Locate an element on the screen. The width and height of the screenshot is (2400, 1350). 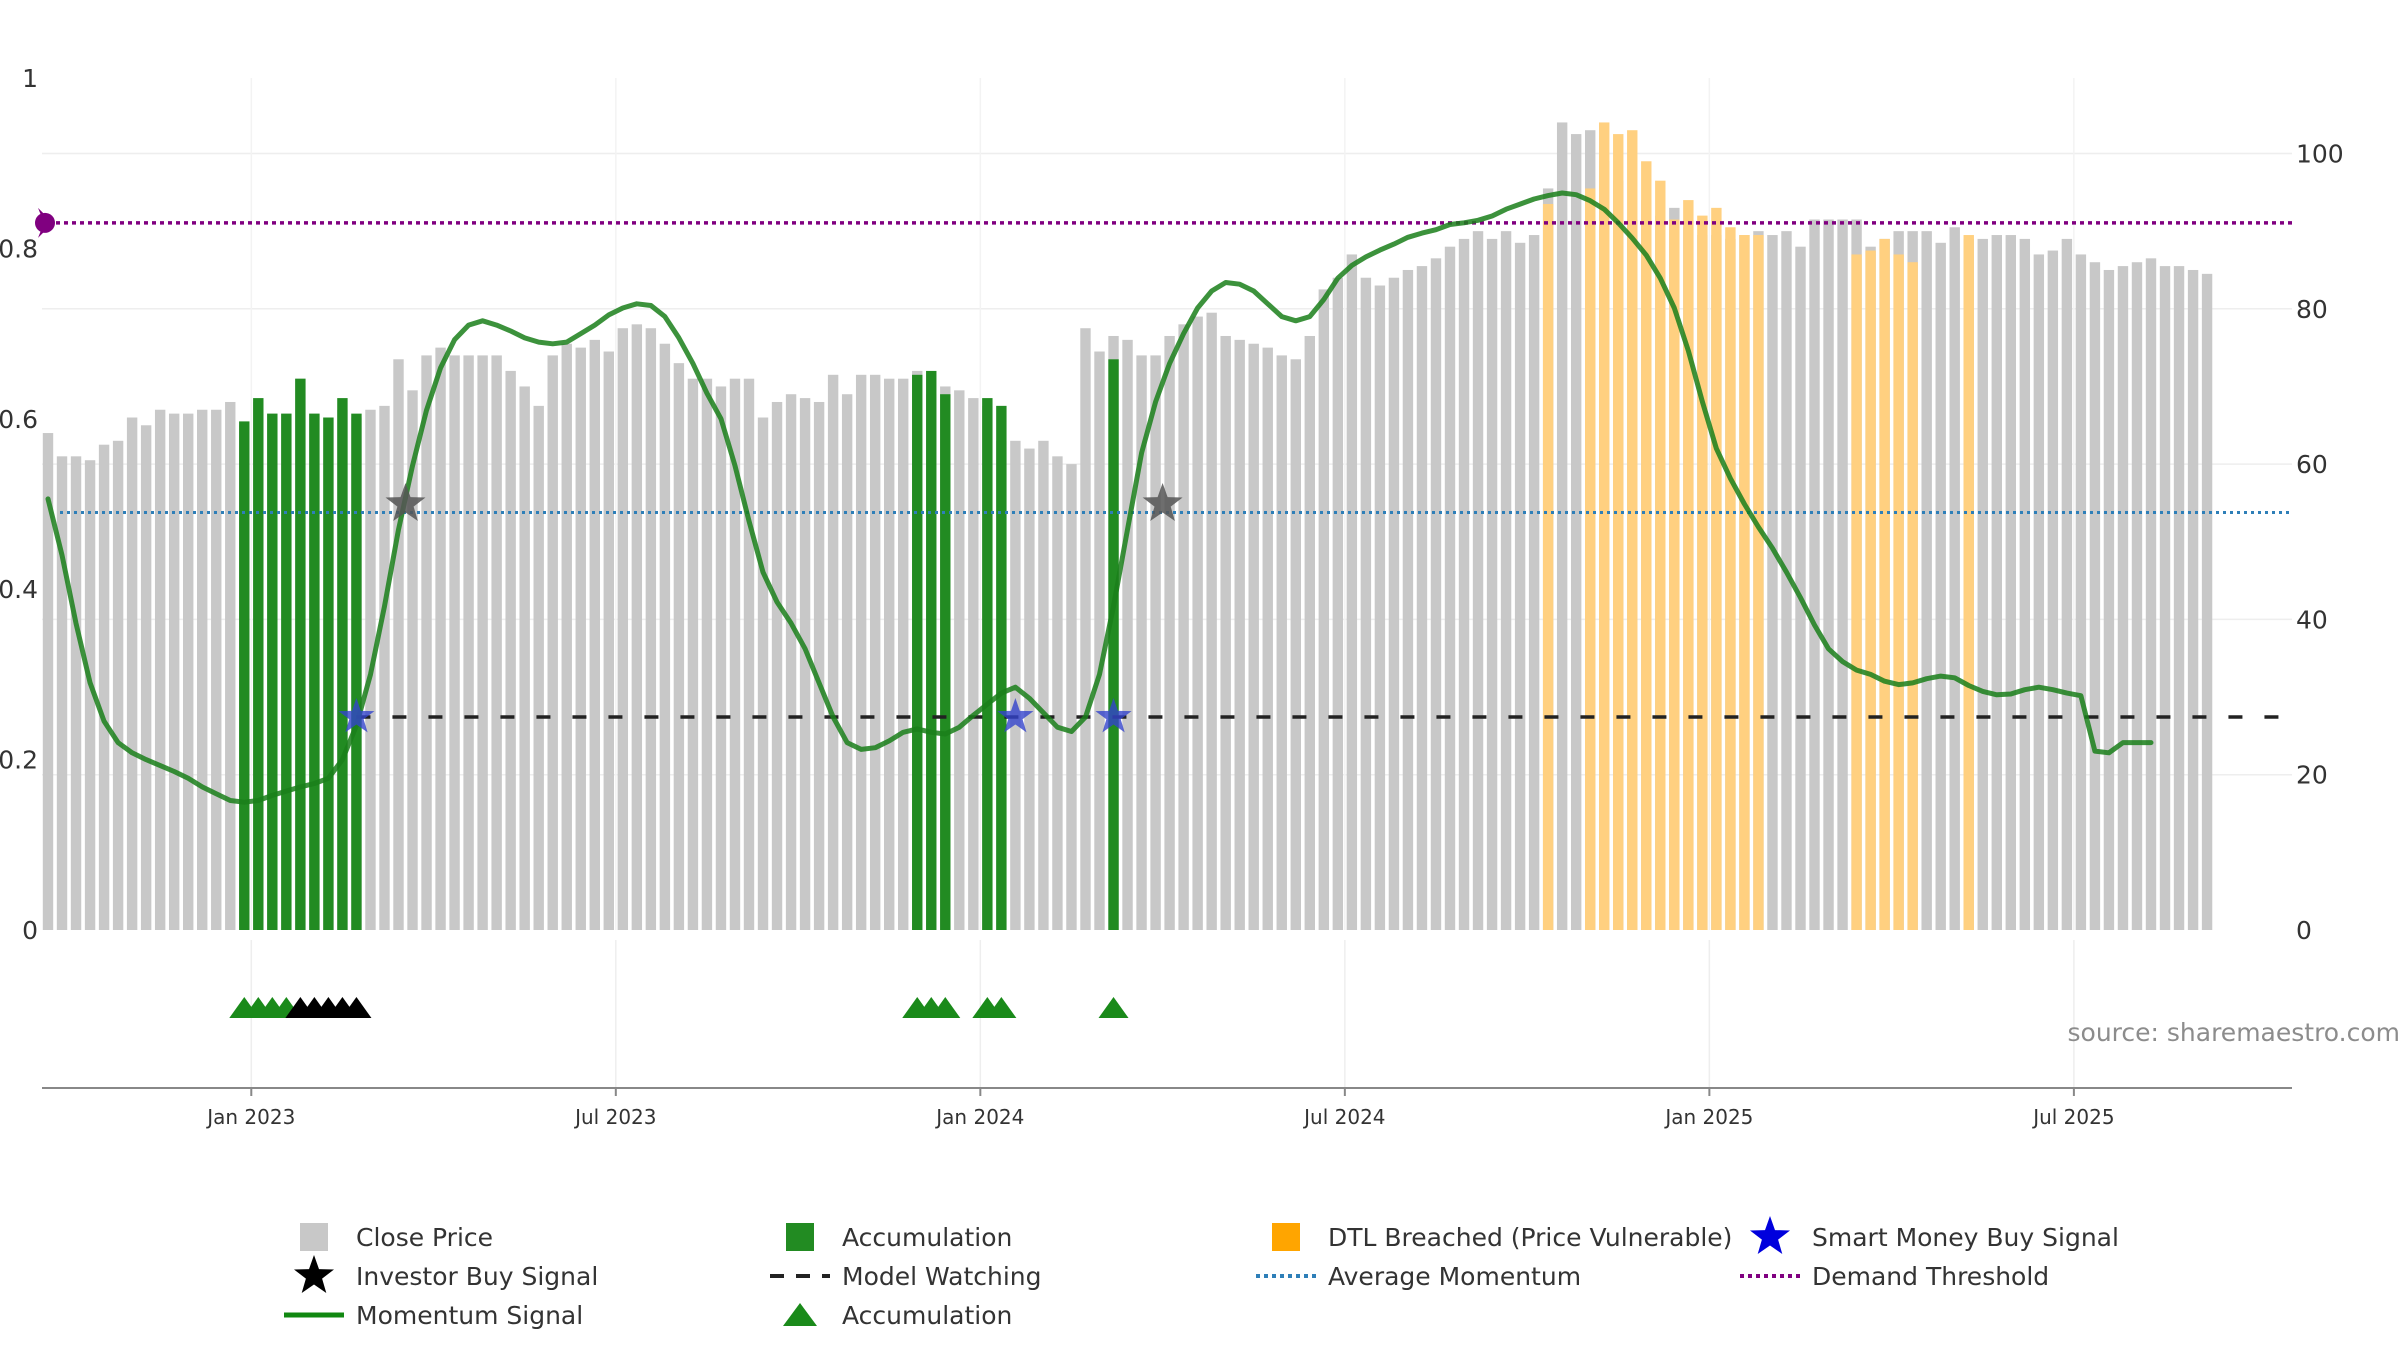
left-axis-tick-label: 0 is located at coordinates (30, 930).